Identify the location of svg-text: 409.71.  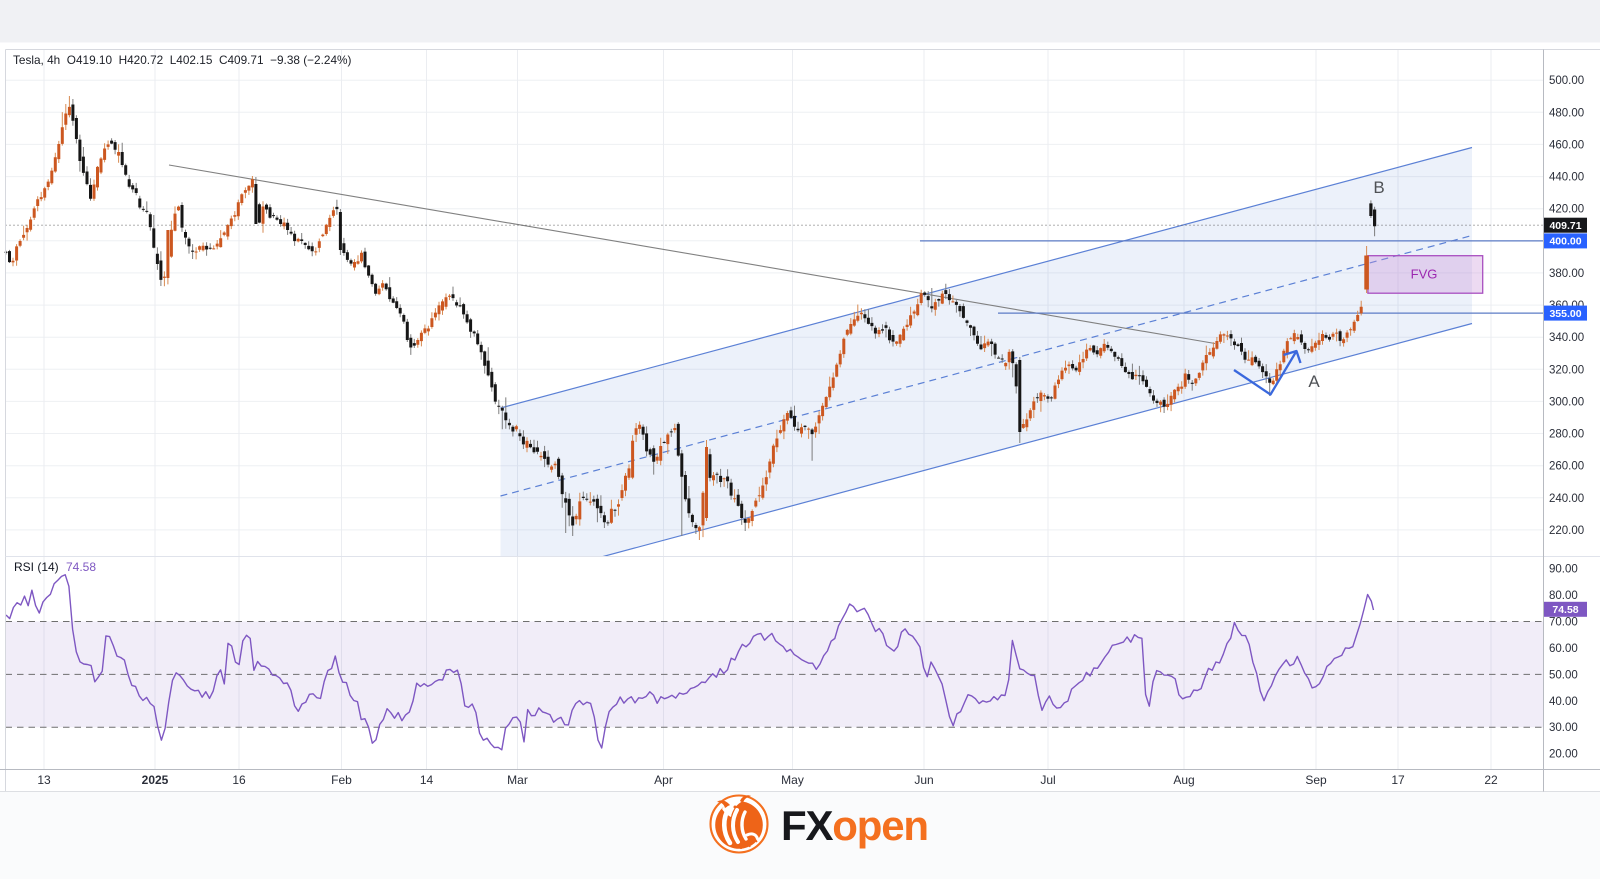
(1565, 226).